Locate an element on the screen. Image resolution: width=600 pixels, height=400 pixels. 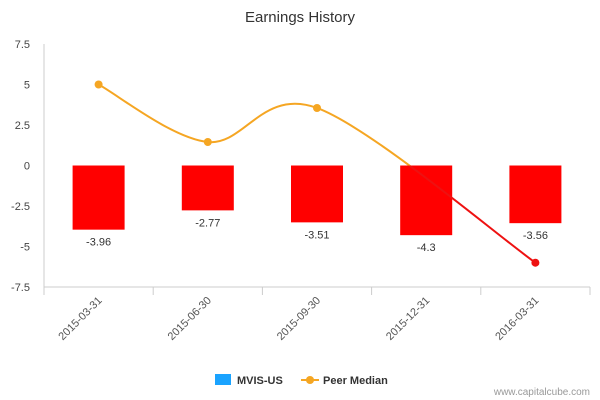
bar-series is located at coordinates (317, 200).